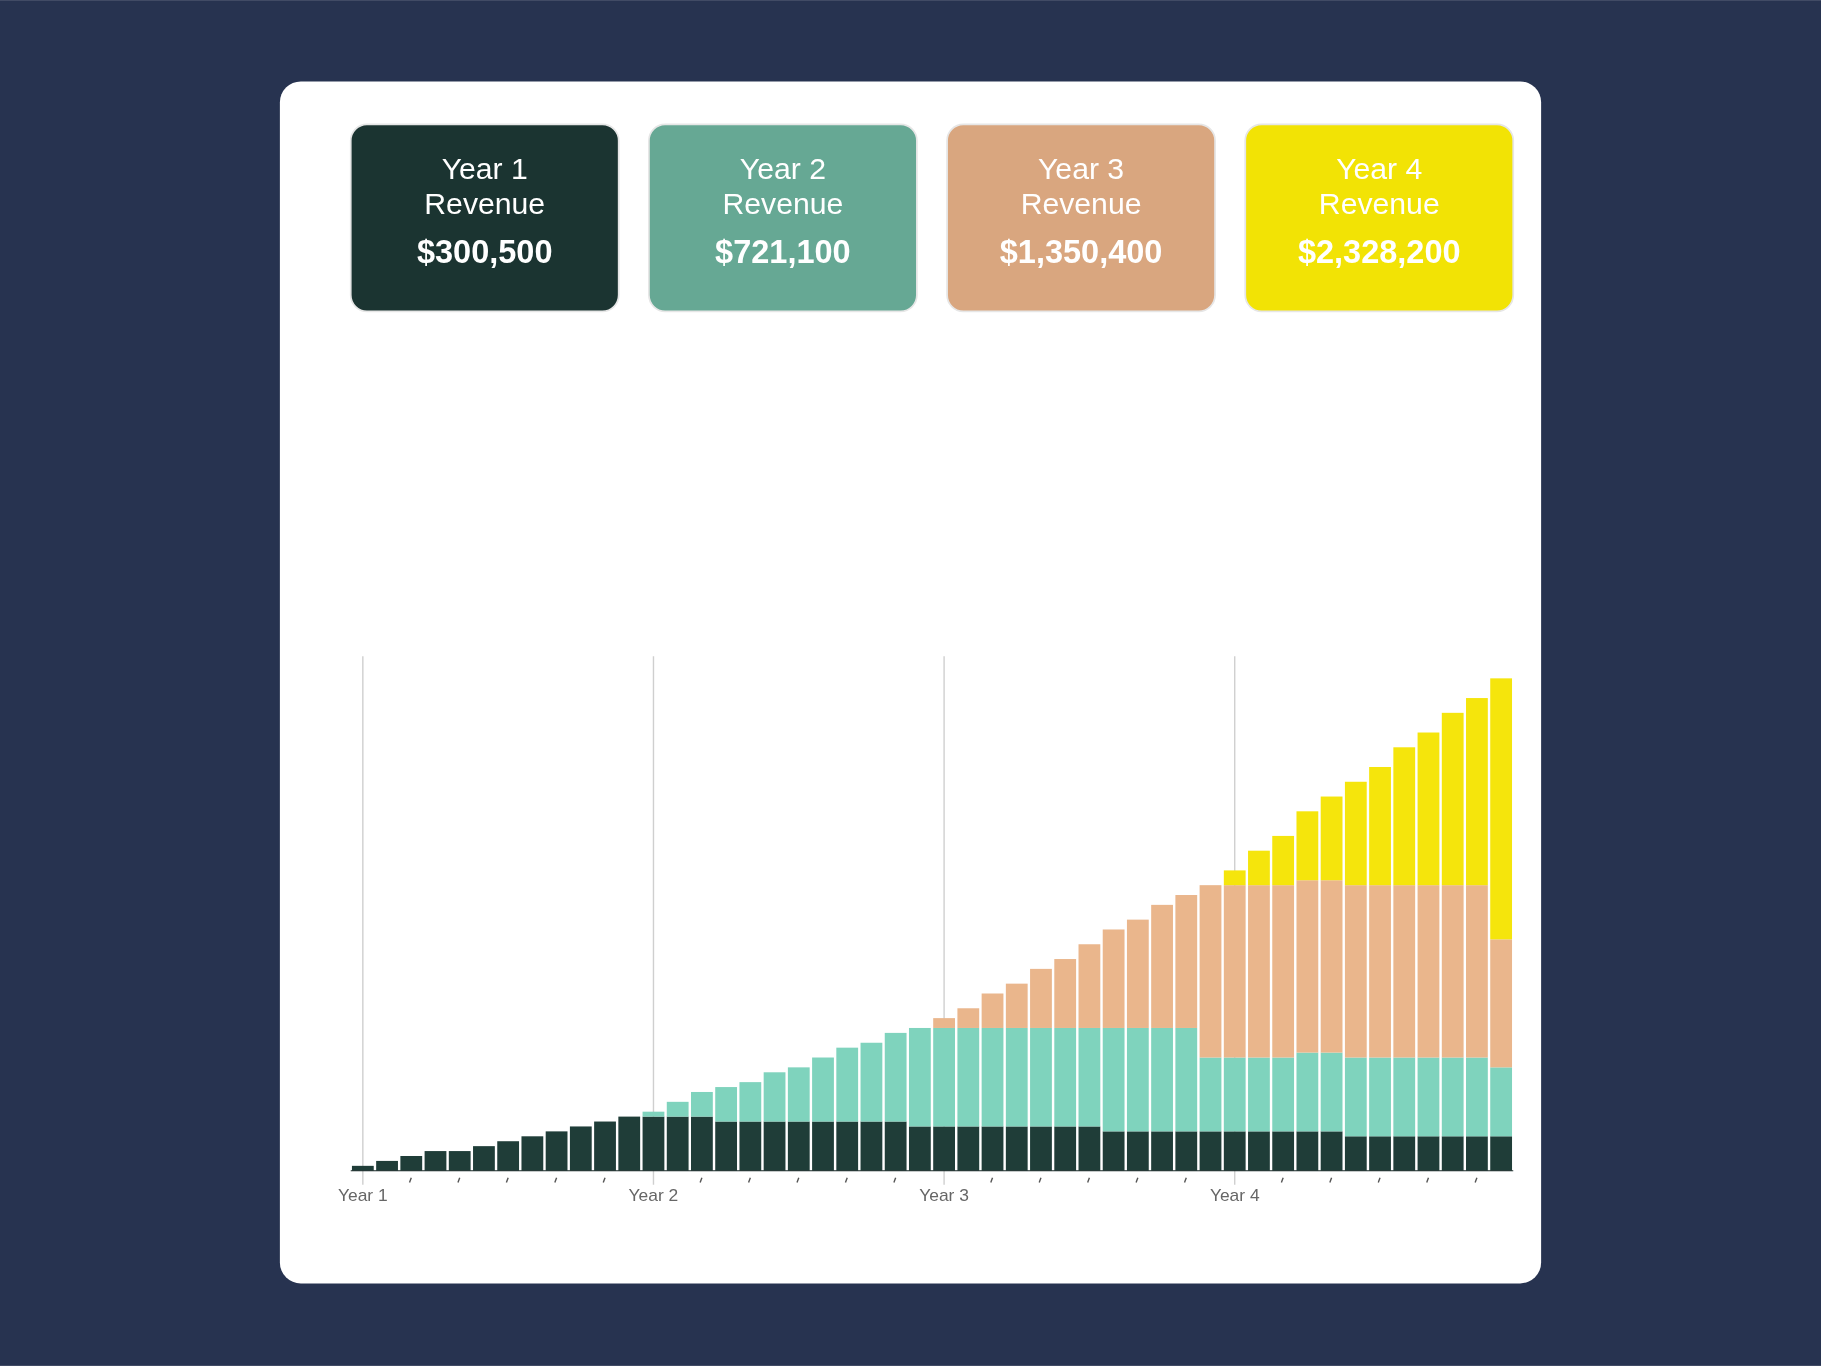 Image resolution: width=1821 pixels, height=1366 pixels. What do you see at coordinates (1081, 185) in the screenshot?
I see `category-label: Year 3 Revenue` at bounding box center [1081, 185].